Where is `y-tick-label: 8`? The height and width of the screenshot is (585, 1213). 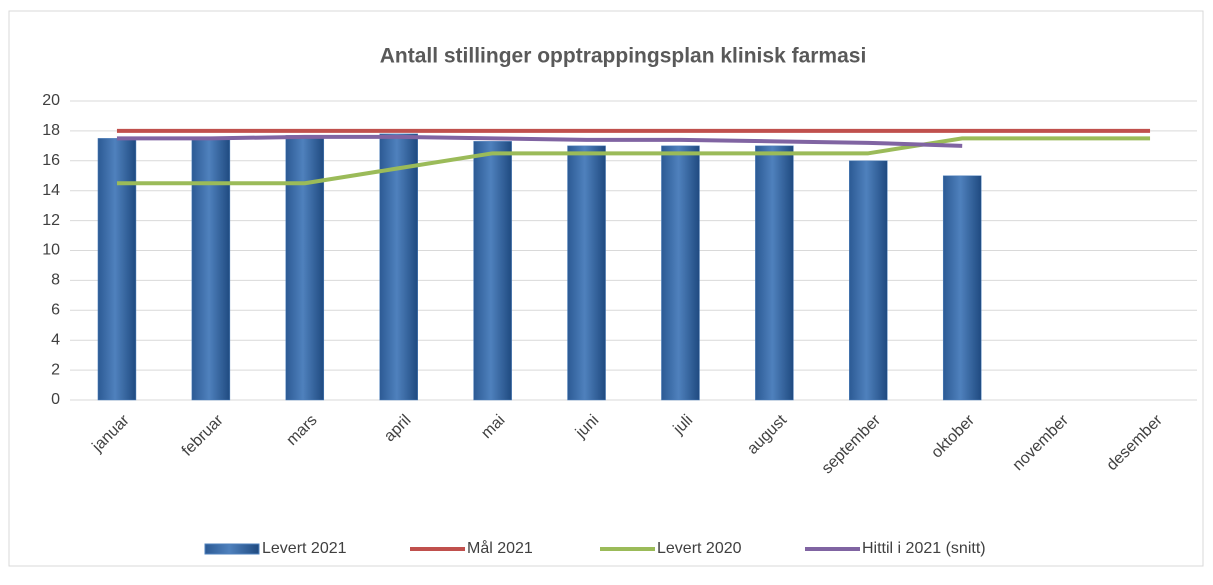 y-tick-label: 8 is located at coordinates (55, 280).